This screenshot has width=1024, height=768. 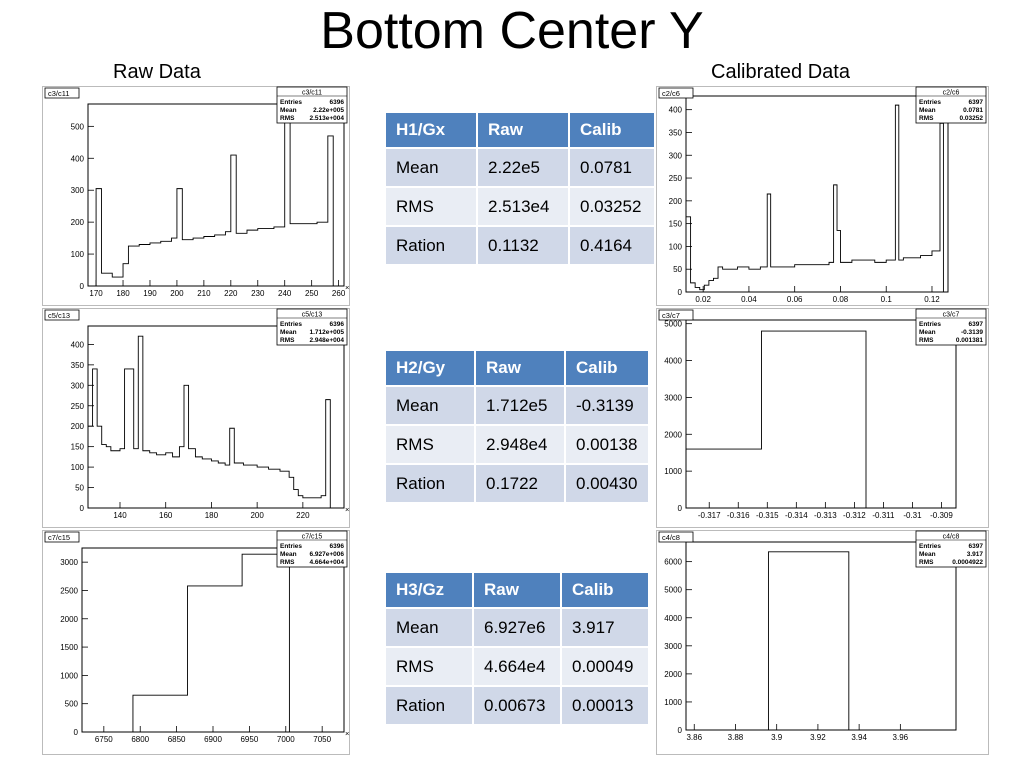 I want to click on x-tick-label: -0.317, so click(x=709, y=515).